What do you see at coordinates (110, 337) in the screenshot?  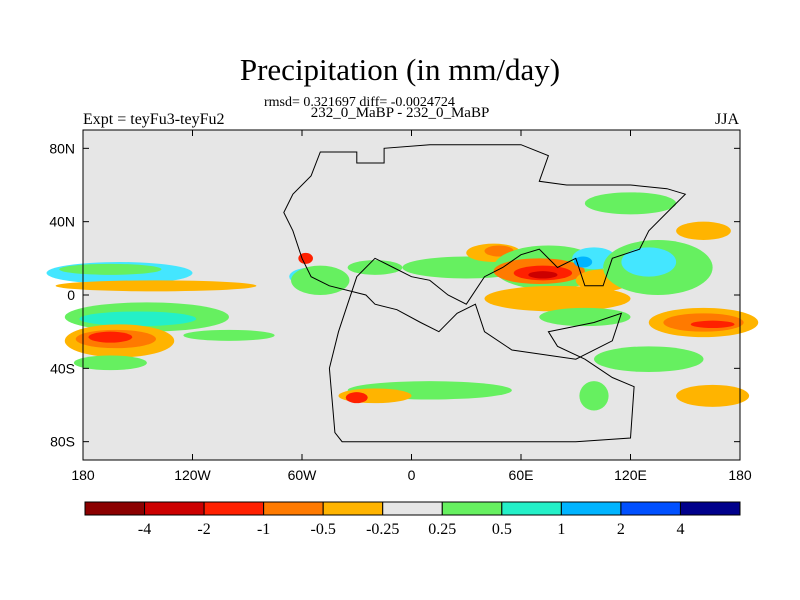 I see `region-pacific-sh-rain-peak` at bounding box center [110, 337].